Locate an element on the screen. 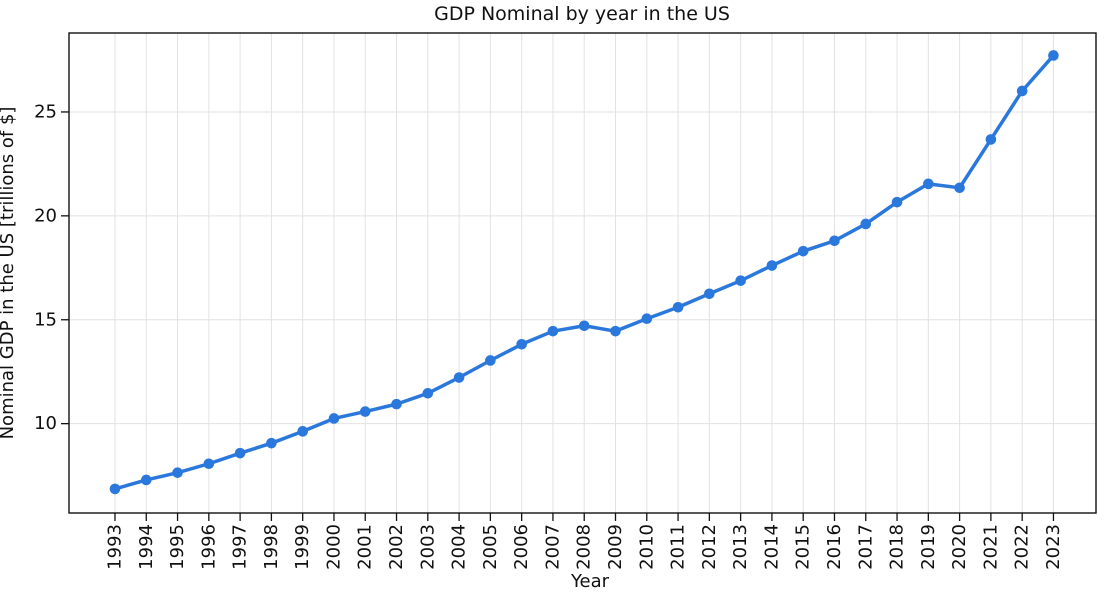 This screenshot has height=595, width=1105. x-tick-label: 1997 is located at coordinates (240, 547).